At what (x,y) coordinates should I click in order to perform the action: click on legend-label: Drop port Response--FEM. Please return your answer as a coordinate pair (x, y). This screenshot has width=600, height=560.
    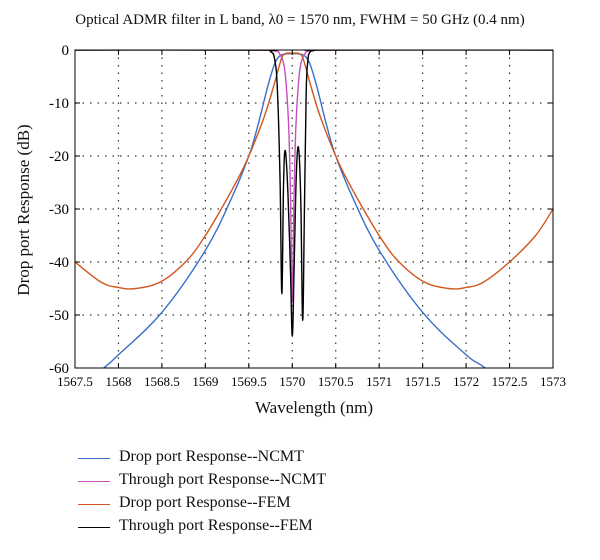
    Looking at the image, I should click on (205, 502).